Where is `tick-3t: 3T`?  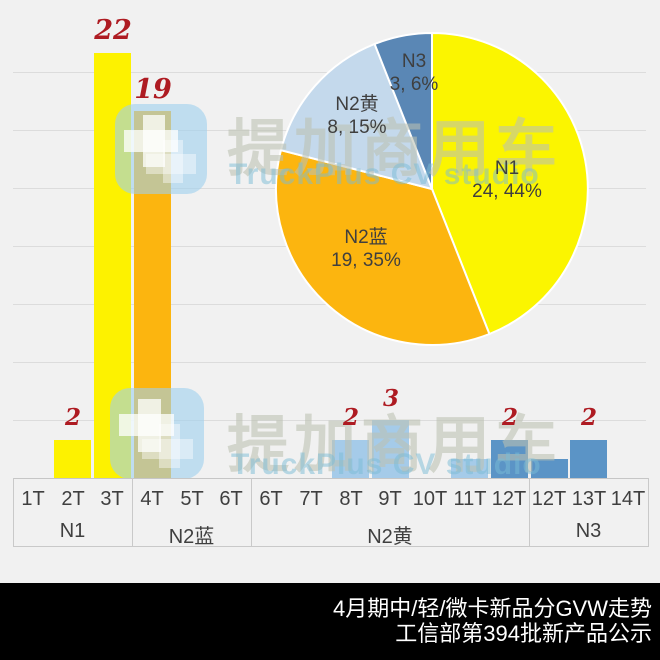
tick-3t: 3T is located at coordinates (112, 499).